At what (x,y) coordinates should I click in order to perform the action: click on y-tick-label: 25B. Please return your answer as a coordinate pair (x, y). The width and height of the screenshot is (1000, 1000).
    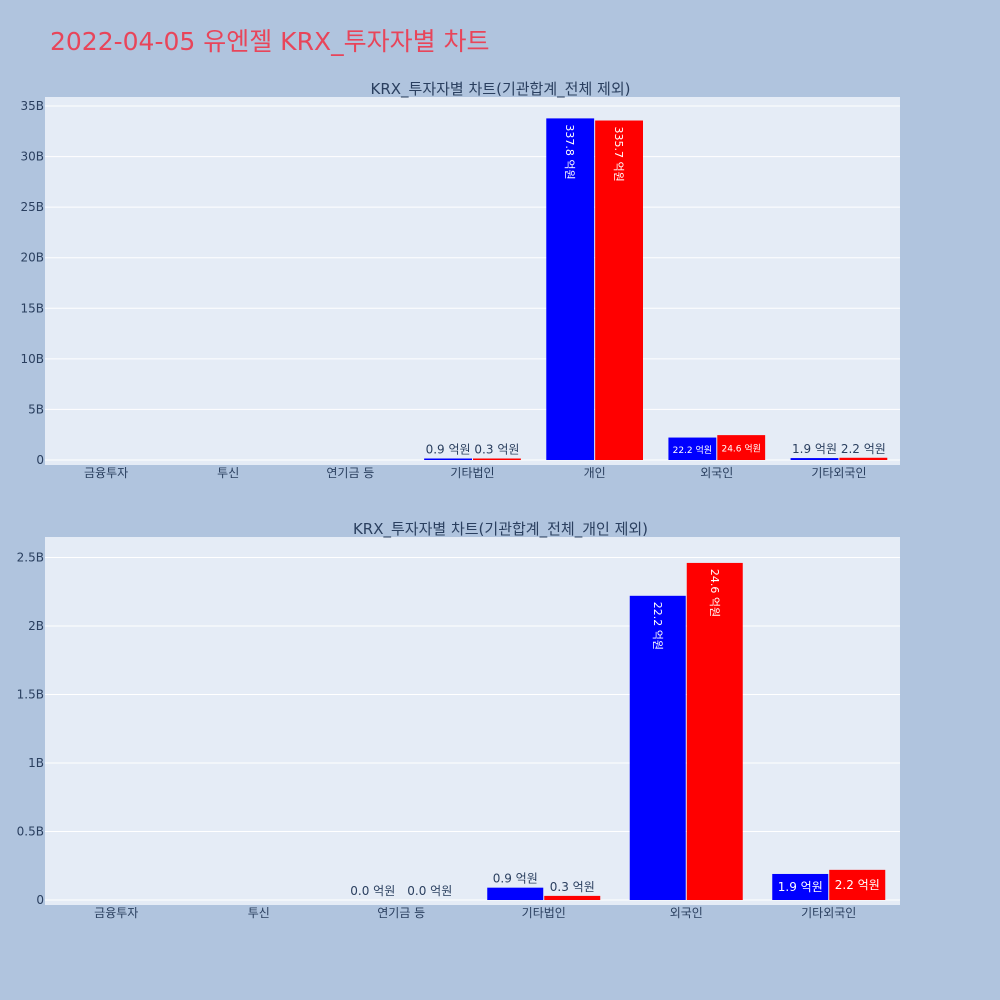
    Looking at the image, I should click on (32, 207).